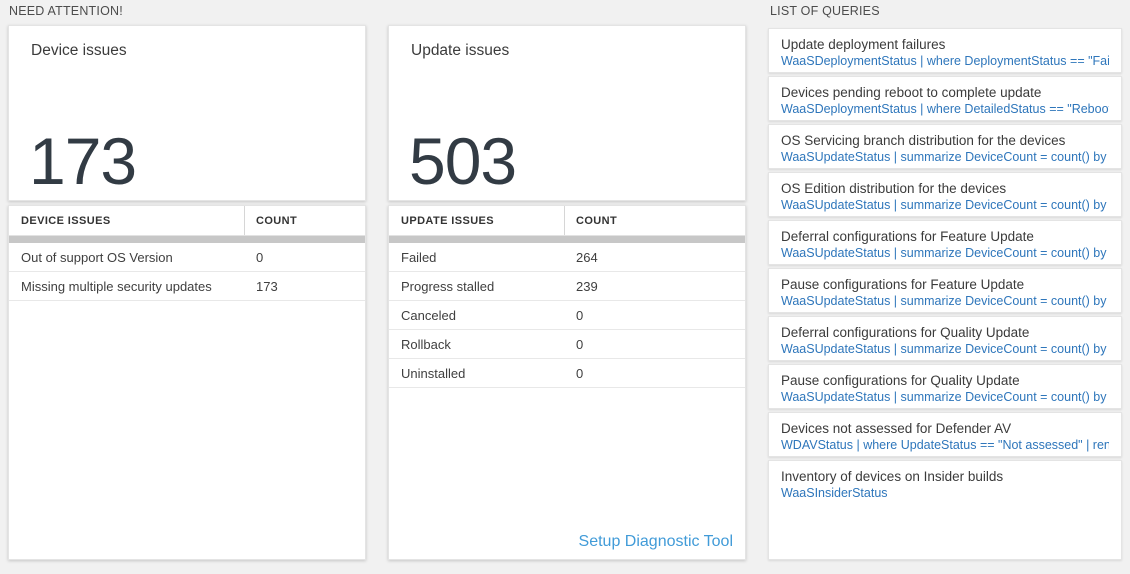 Image resolution: width=1130 pixels, height=574 pixels. I want to click on table-row: Progress stalled 239, so click(567, 286).